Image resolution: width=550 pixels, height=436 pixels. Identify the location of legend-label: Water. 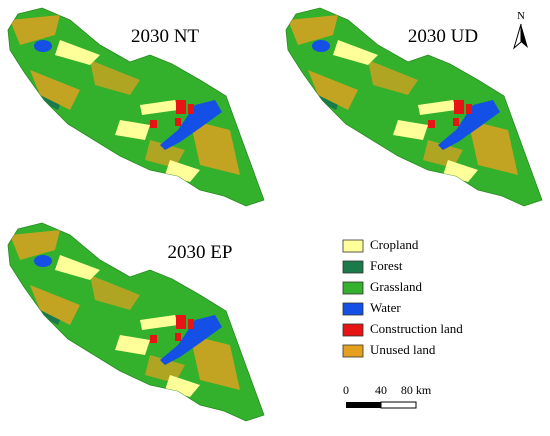
(385, 307).